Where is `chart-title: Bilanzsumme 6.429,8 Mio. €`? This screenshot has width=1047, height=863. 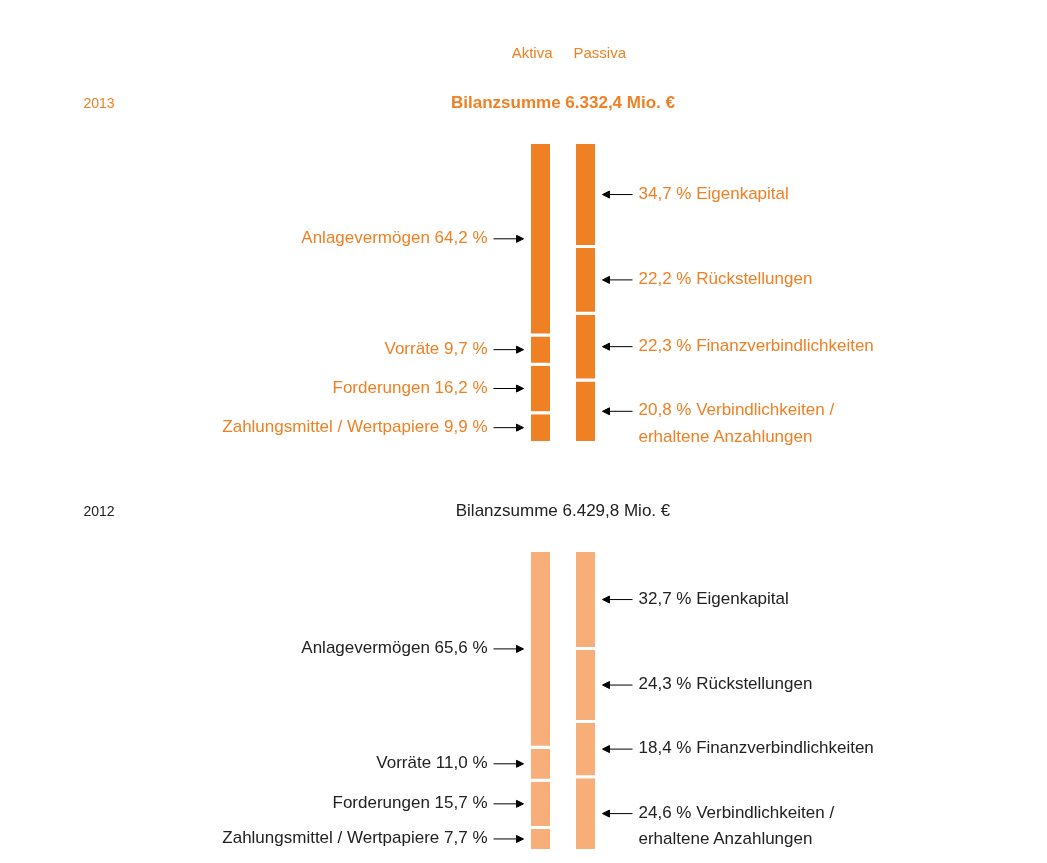
chart-title: Bilanzsumme 6.429,8 Mio. € is located at coordinates (563, 510).